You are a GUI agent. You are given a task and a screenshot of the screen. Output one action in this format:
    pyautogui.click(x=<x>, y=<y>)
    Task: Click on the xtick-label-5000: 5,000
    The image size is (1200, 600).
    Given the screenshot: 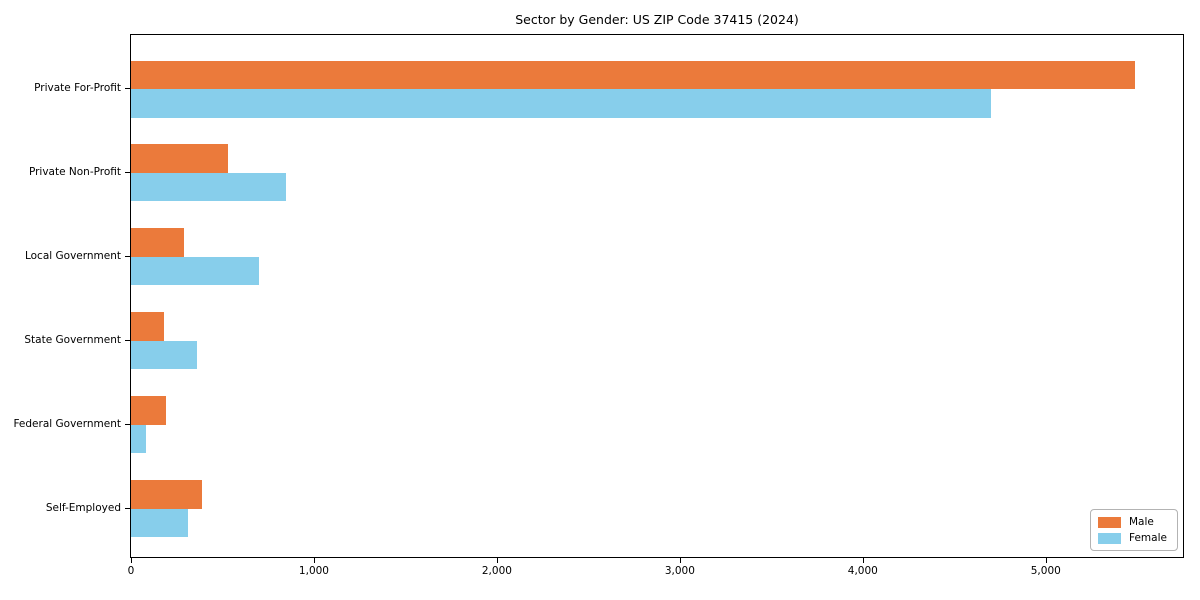 What is the action you would take?
    pyautogui.click(x=1045, y=571)
    